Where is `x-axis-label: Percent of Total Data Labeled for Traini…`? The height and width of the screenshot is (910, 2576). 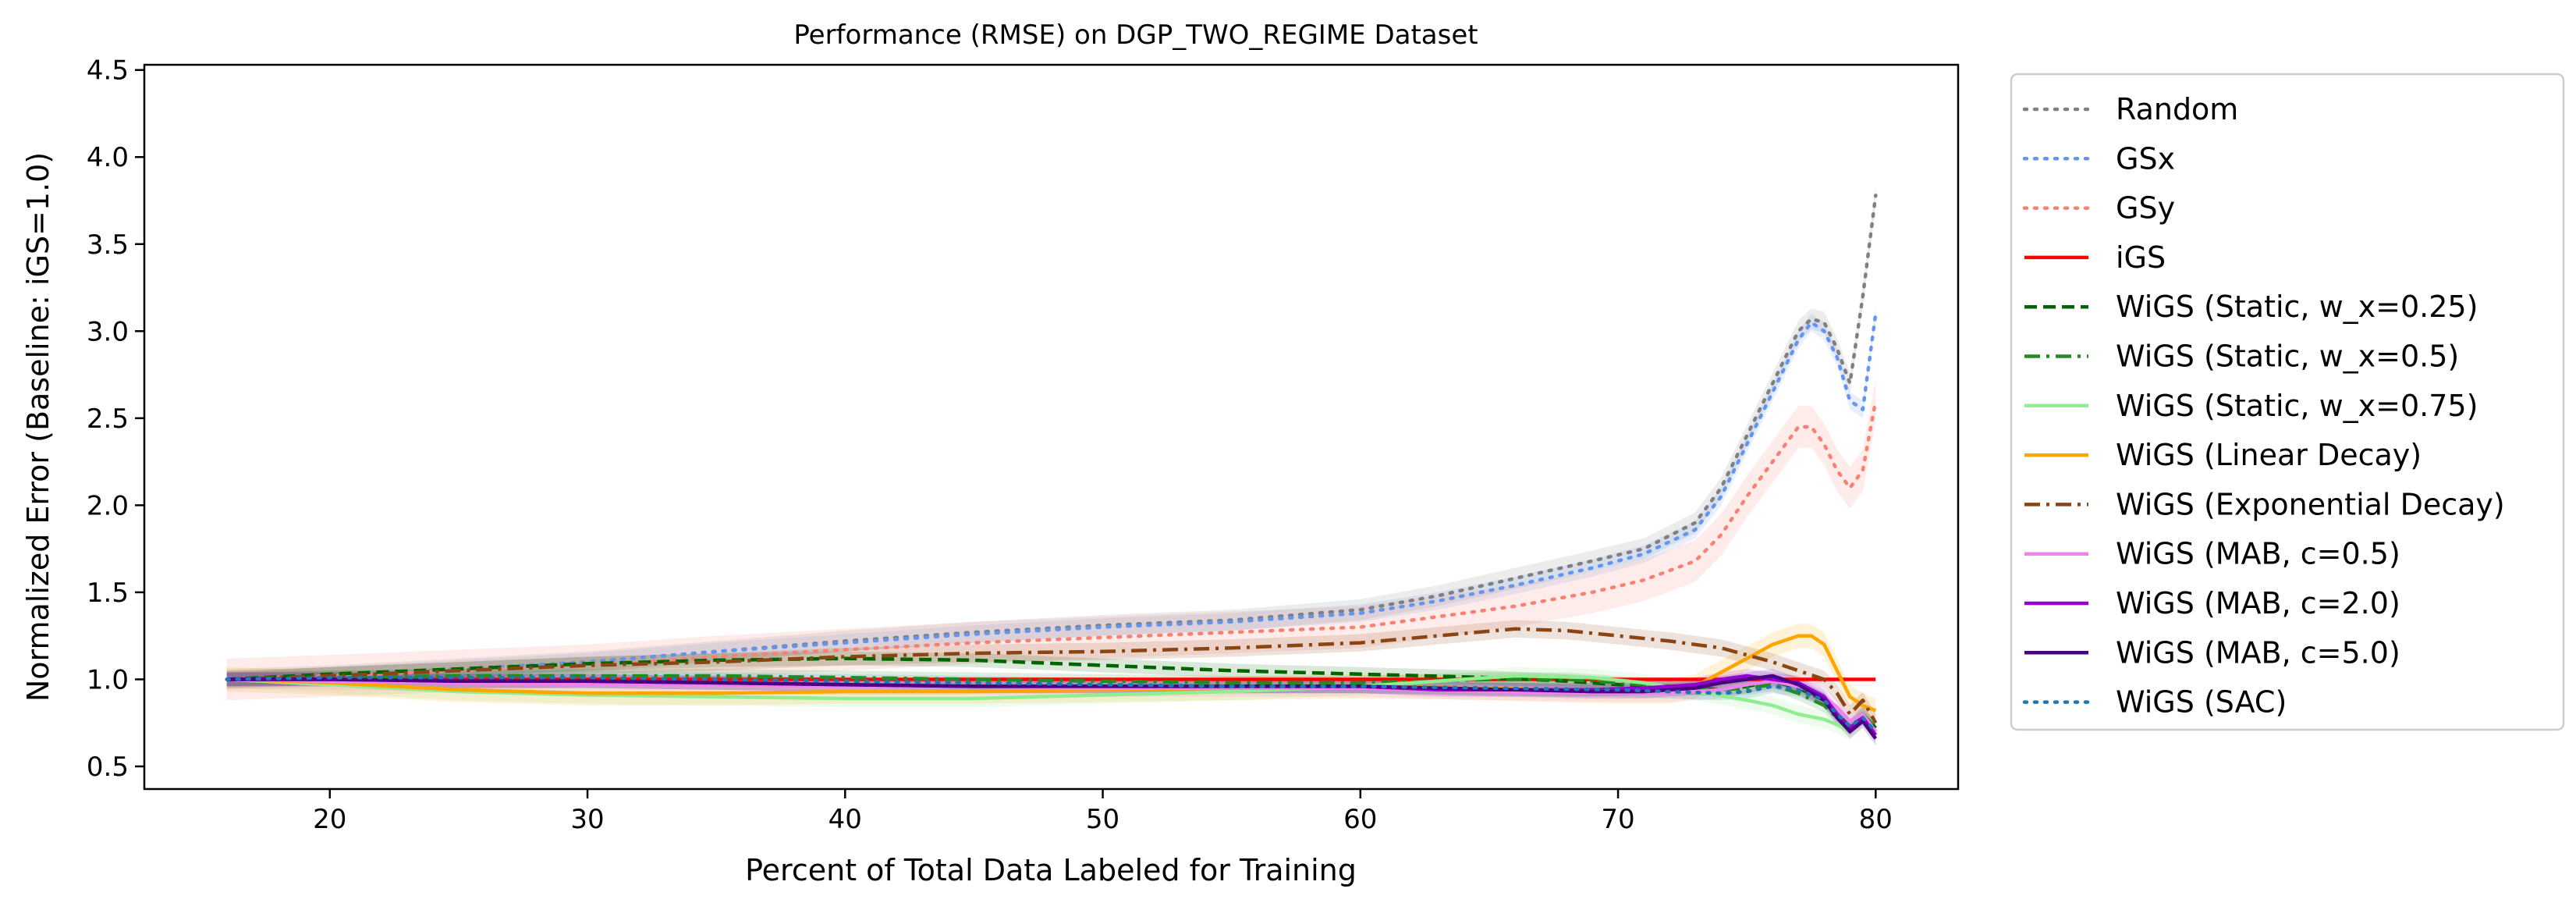
x-axis-label: Percent of Total Data Labeled for Traini… is located at coordinates (1051, 870).